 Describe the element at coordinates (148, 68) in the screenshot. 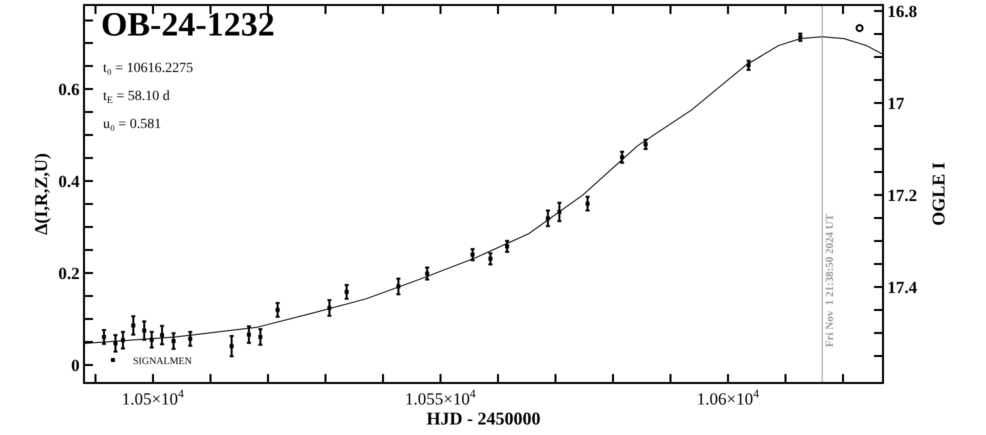

I see `annotation: t₀ = 10616.2275` at that location.